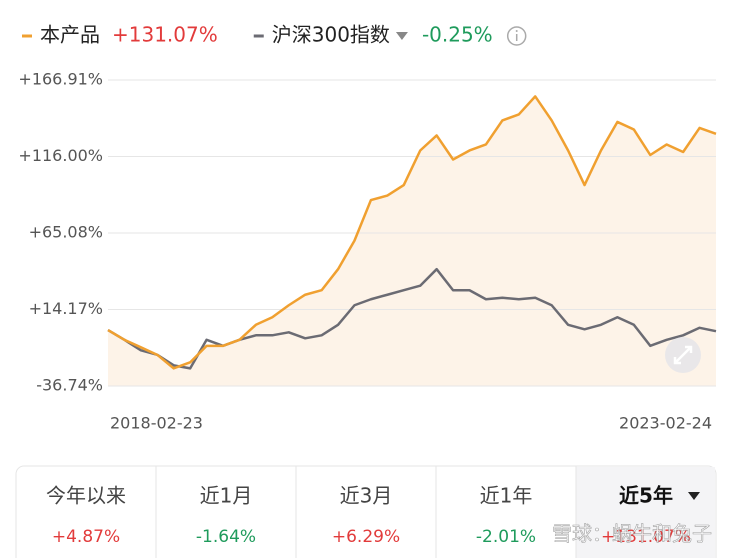 The width and height of the screenshot is (734, 558). I want to click on tab-selected-bg, so click(645, 512).